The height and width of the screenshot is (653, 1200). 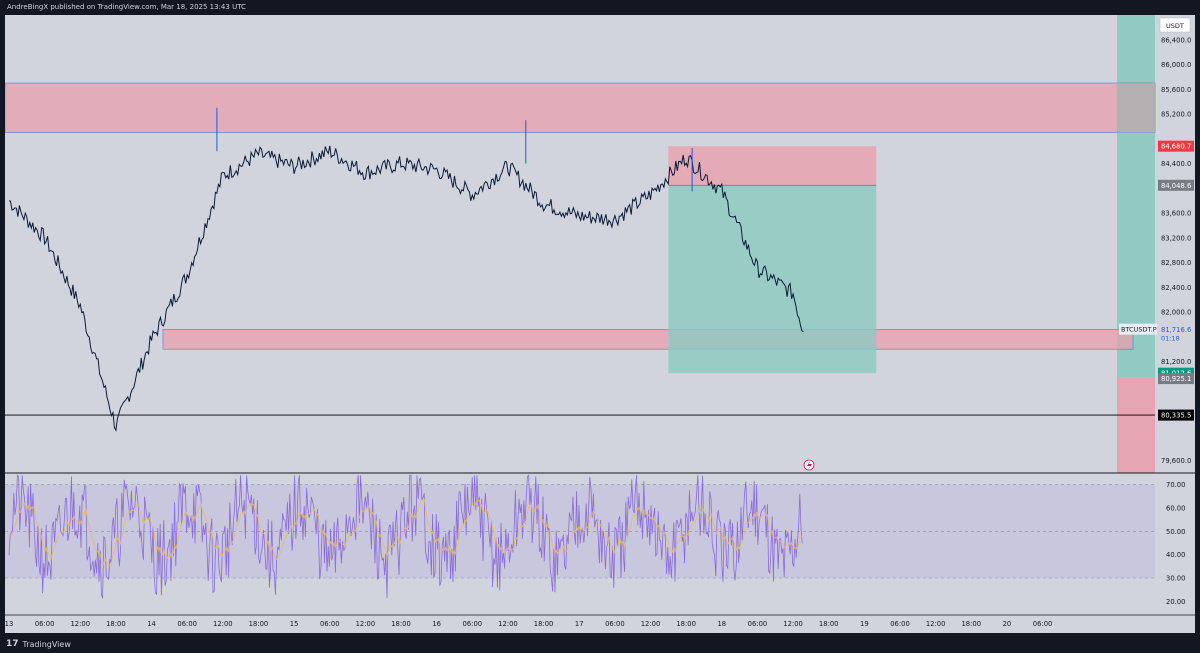 What do you see at coordinates (294, 624) in the screenshot?
I see `time-tick-label: 15` at bounding box center [294, 624].